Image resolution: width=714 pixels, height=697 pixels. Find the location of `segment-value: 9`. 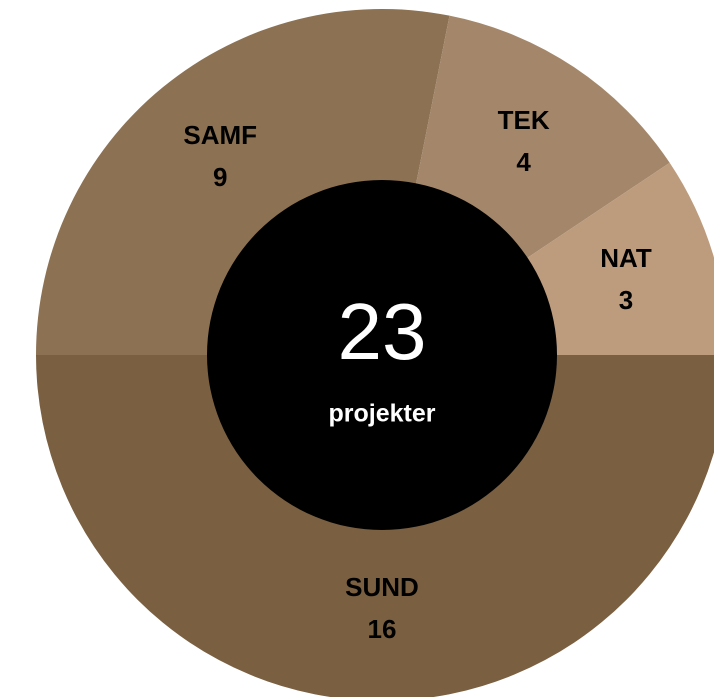

segment-value: 9 is located at coordinates (220, 177).